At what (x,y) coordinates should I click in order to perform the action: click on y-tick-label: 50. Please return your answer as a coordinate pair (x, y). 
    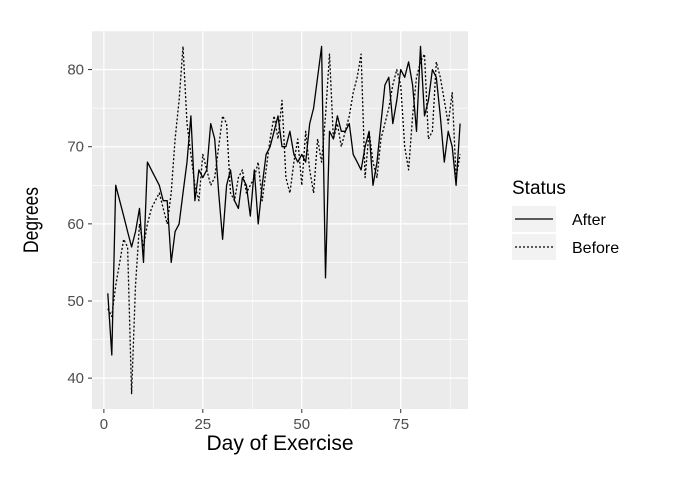
    Looking at the image, I should click on (75, 301).